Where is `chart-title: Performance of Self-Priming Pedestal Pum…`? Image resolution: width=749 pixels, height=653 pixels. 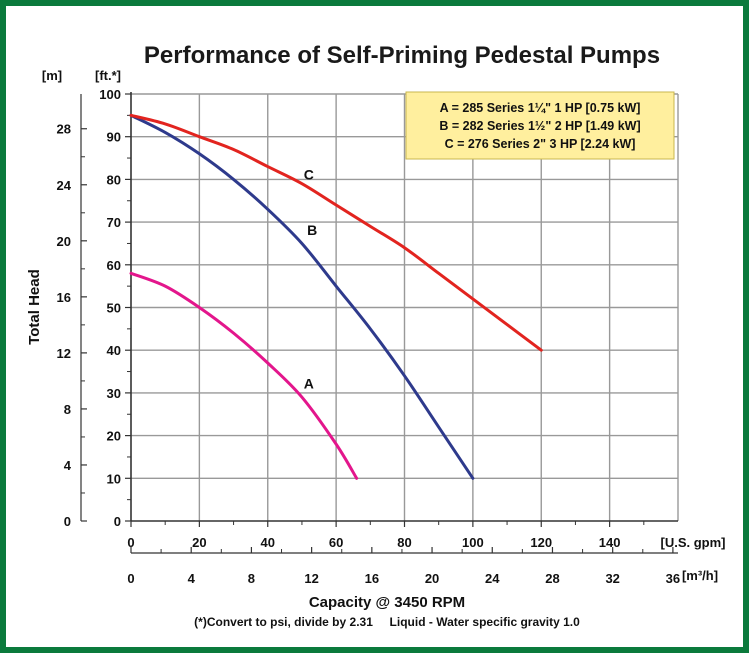
chart-title: Performance of Self-Priming Pedestal Pum… is located at coordinates (402, 55).